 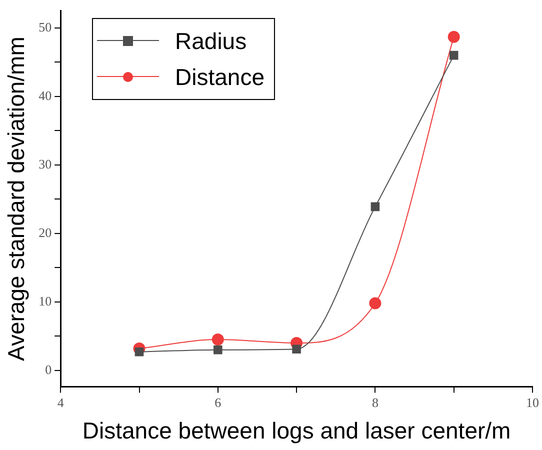 What do you see at coordinates (45, 232) in the screenshot?
I see `y-tick-label: 20` at bounding box center [45, 232].